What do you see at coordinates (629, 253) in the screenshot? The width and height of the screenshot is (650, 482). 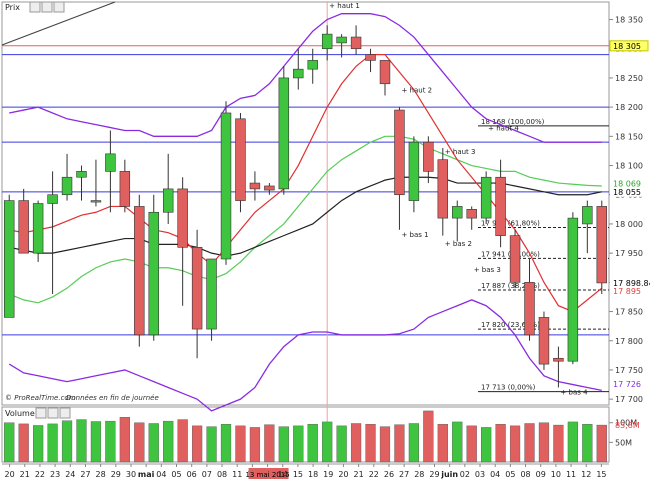 I see `price-axis-label: 17 950` at bounding box center [629, 253].